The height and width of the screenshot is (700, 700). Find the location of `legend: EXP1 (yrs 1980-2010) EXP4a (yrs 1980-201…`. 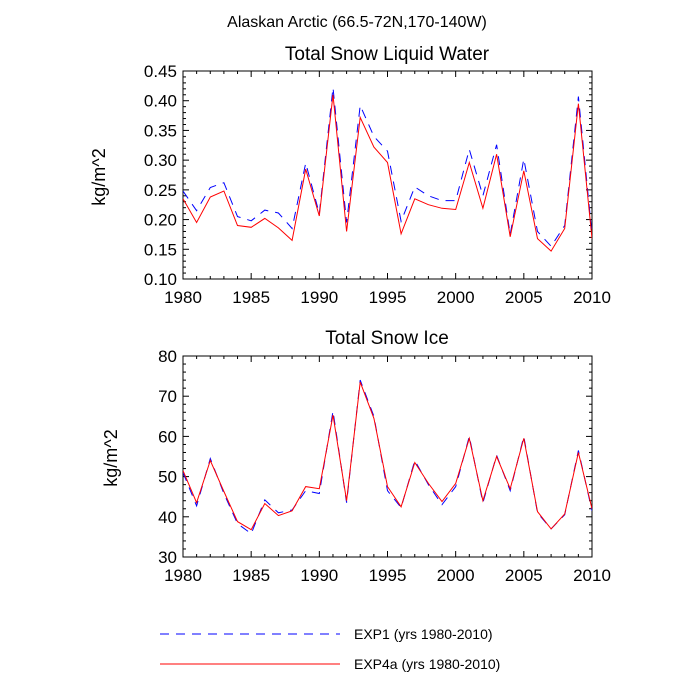

legend: EXP1 (yrs 1980-2010) EXP4a (yrs 1980-201… is located at coordinates (330, 649).